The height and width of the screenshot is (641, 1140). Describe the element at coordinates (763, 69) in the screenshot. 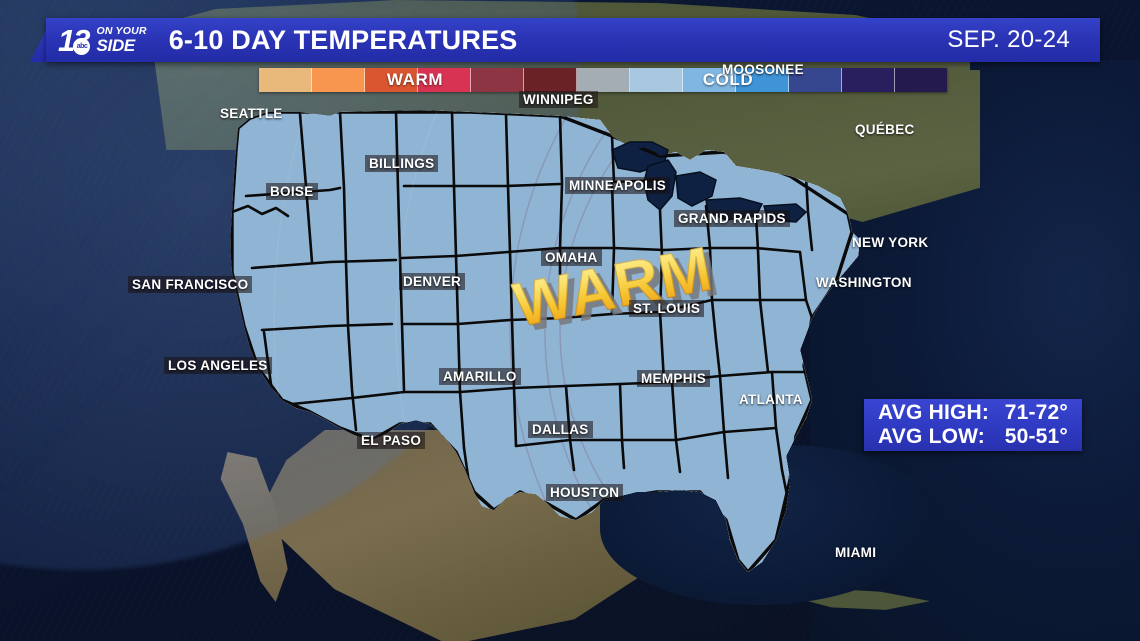

I see `city-label-moosonee: MOOSONEE` at that location.